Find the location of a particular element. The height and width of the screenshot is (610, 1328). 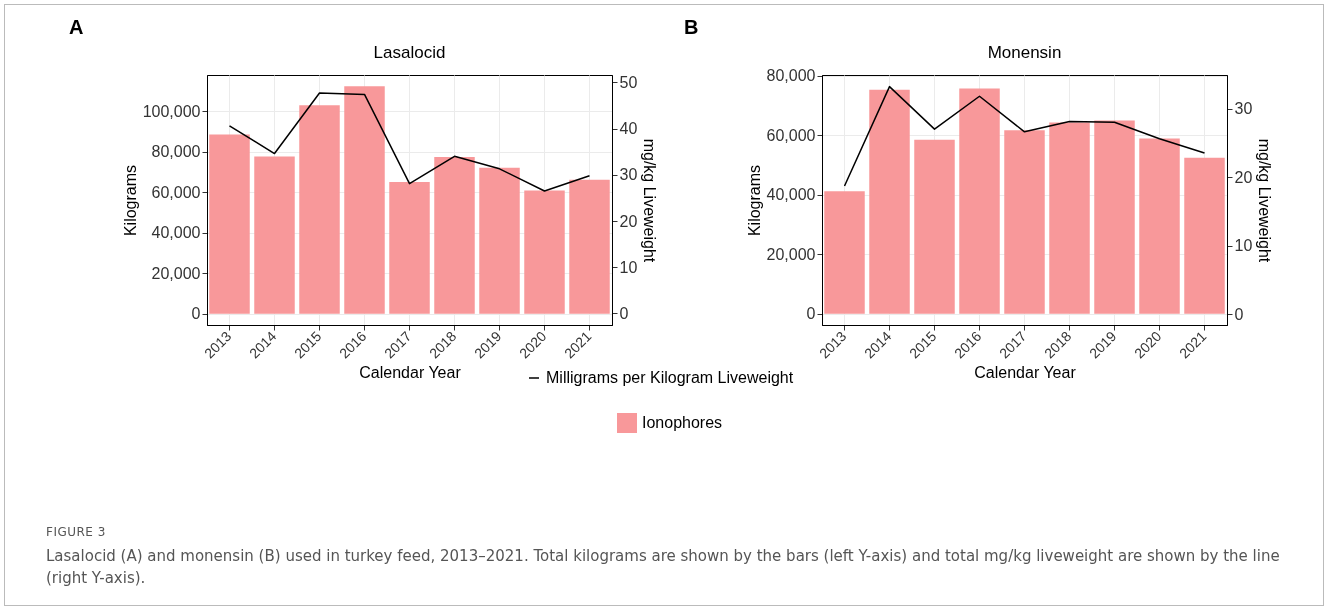

chart-title: Lasalocid is located at coordinates (409, 52).